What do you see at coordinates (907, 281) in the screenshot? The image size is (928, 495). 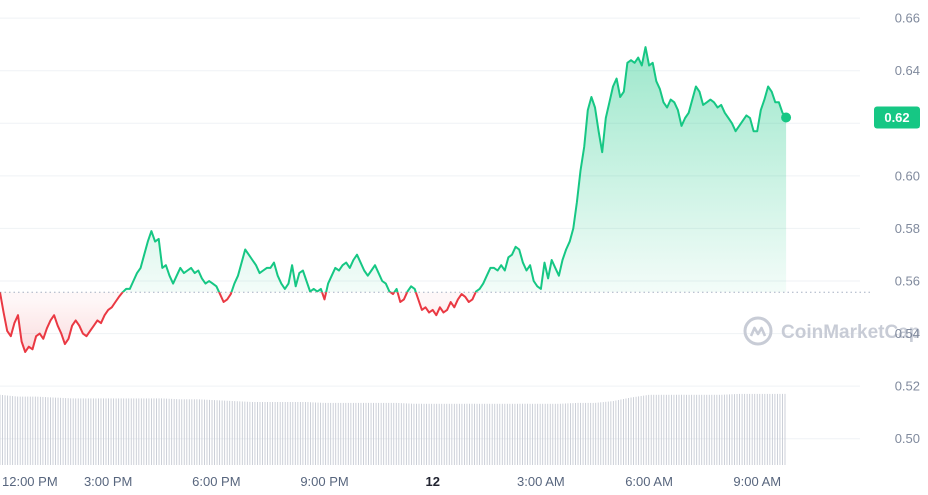 I see `y-tick-label: 0.56` at bounding box center [907, 281].